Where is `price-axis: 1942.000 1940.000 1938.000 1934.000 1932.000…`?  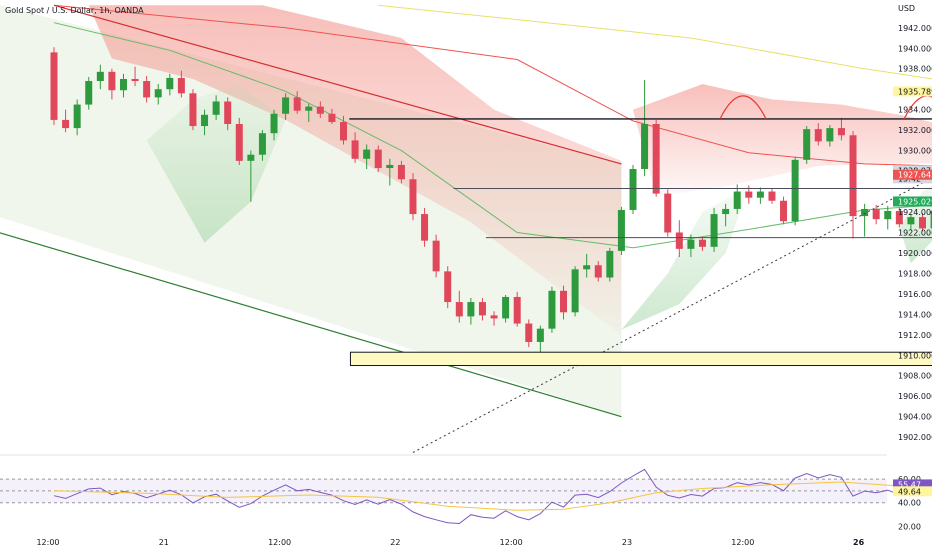 price-axis: 1942.000 1940.000 1938.000 1934.000 1932.000… is located at coordinates (915, 278).